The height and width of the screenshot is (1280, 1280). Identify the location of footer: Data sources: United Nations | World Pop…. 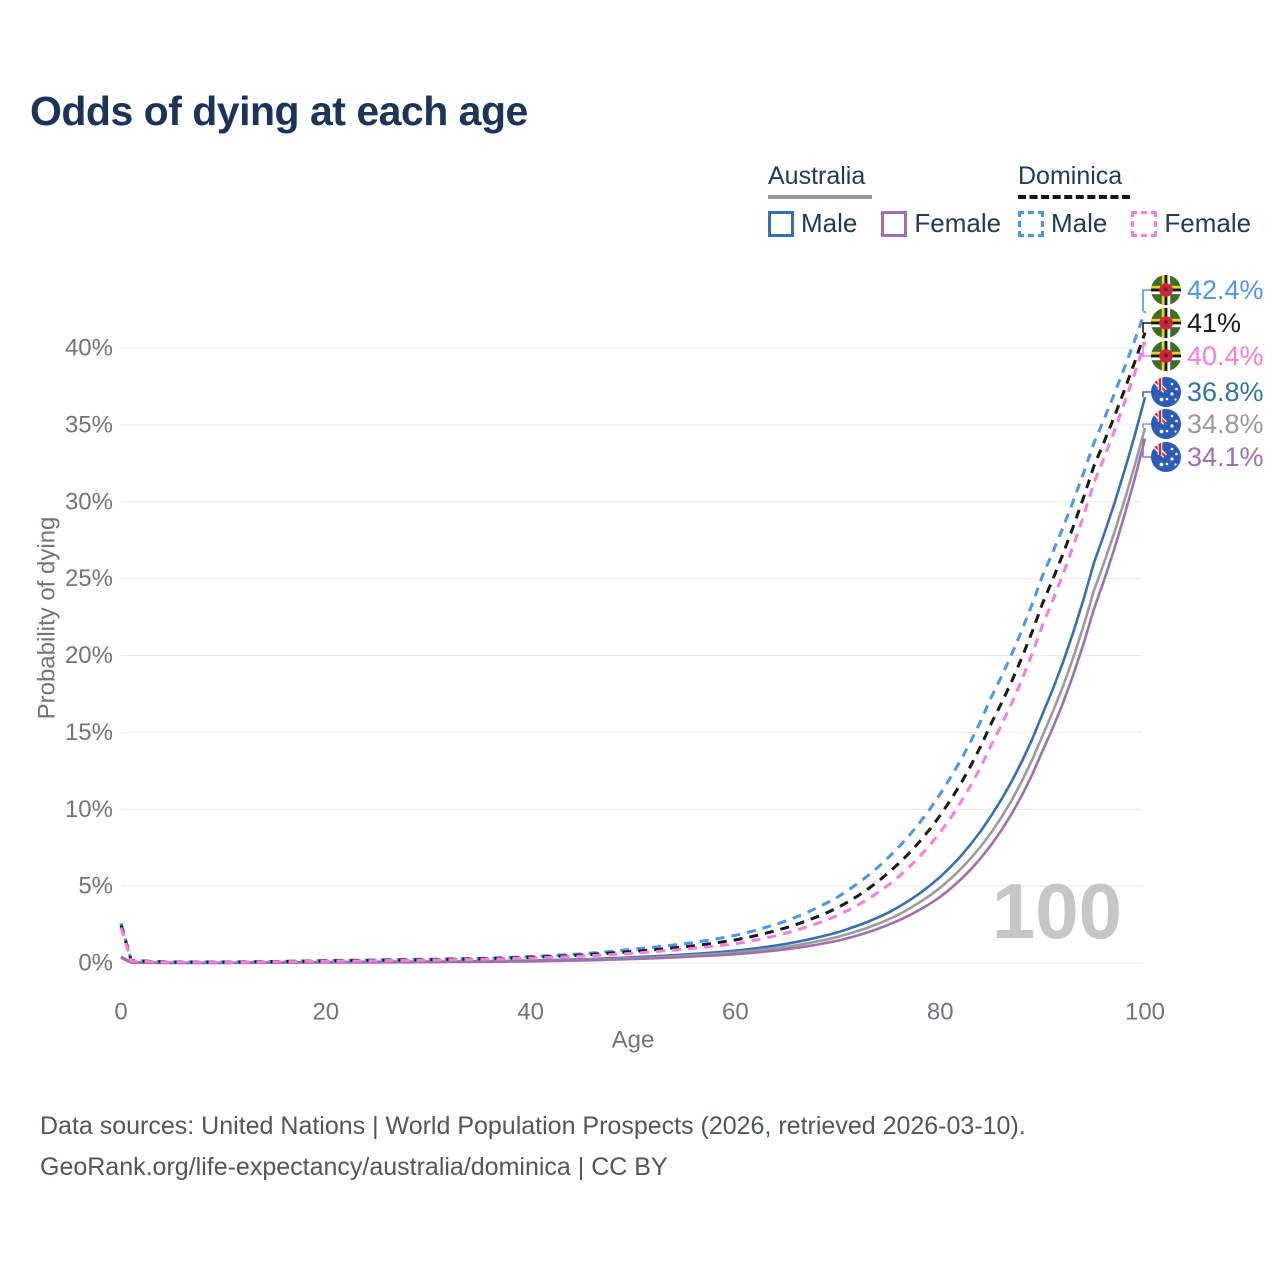
(533, 1147).